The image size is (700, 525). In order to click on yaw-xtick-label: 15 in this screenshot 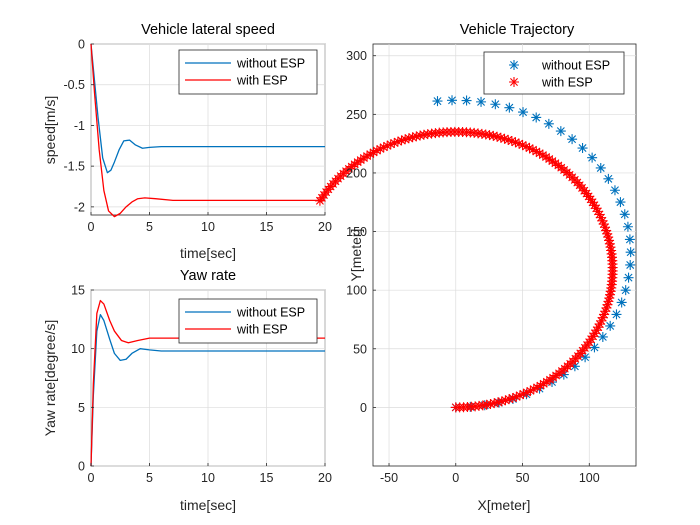, I will do `click(267, 478)`.